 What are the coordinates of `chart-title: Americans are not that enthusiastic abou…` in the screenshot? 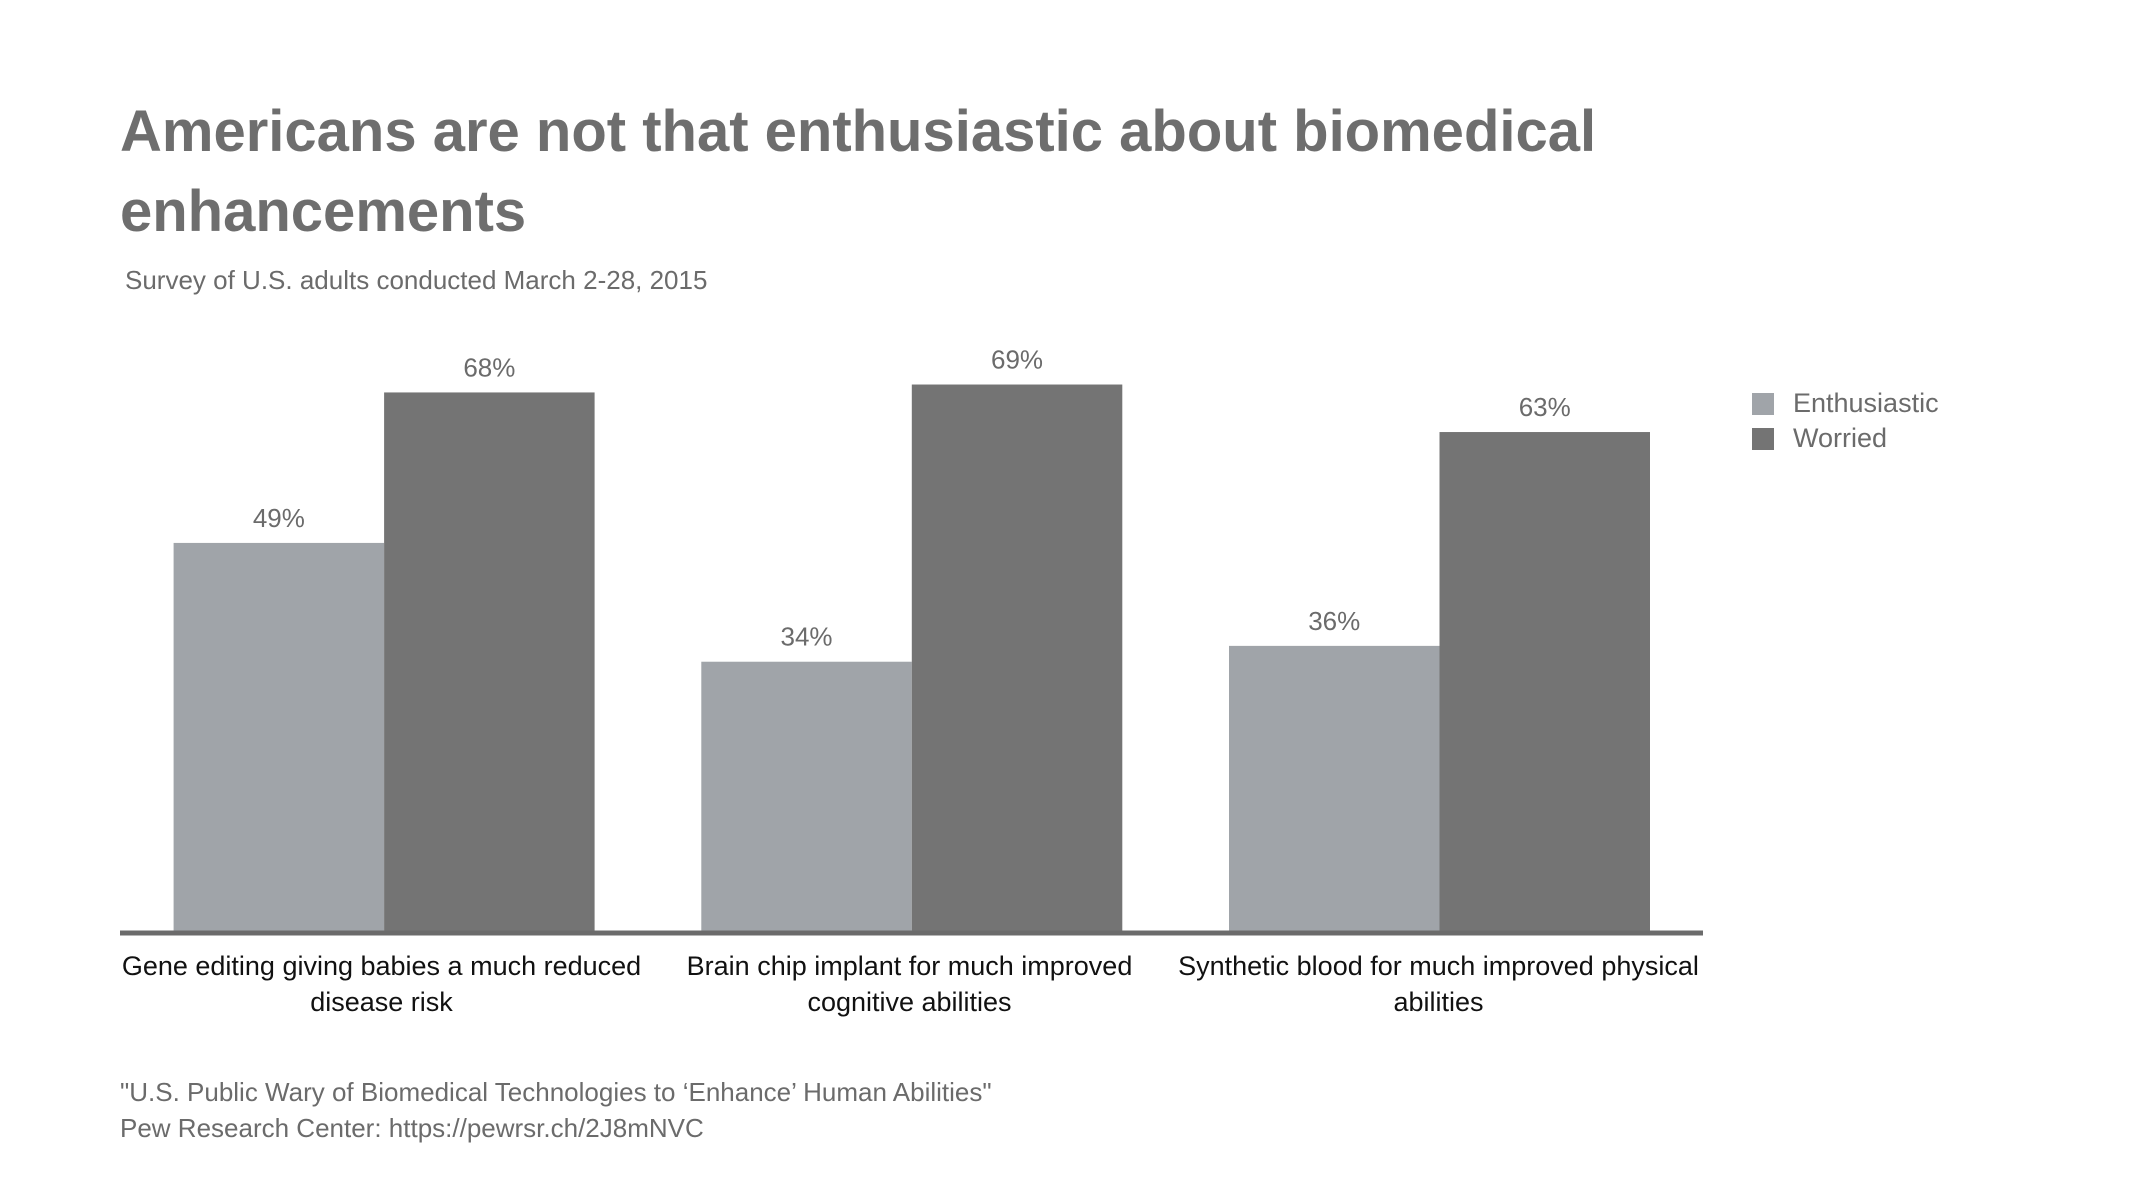 It's located at (858, 171).